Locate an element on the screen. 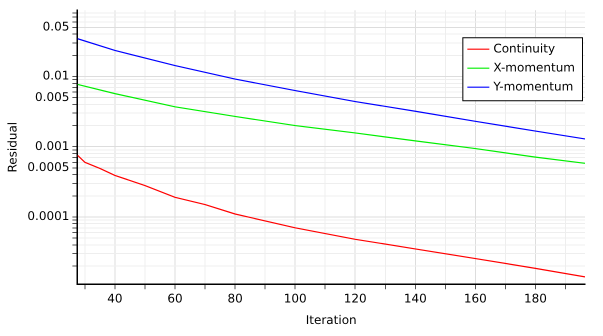 Image resolution: width=603 pixels, height=336 pixels. x-tick-label: 160 is located at coordinates (475, 299).